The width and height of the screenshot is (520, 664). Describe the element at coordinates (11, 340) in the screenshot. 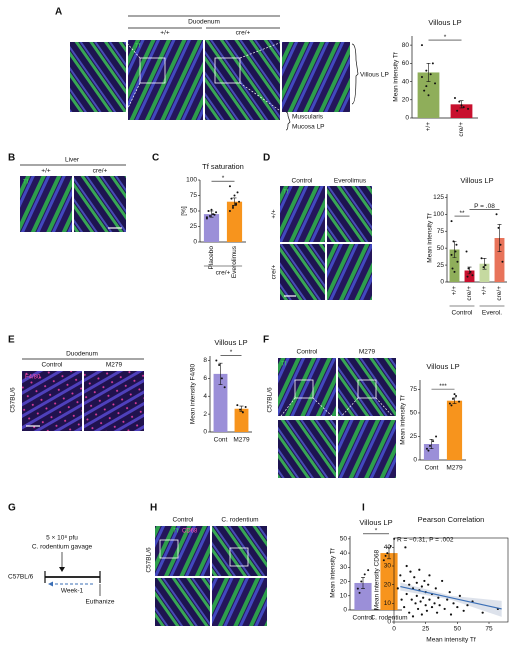

I see `panel-letter: E` at that location.